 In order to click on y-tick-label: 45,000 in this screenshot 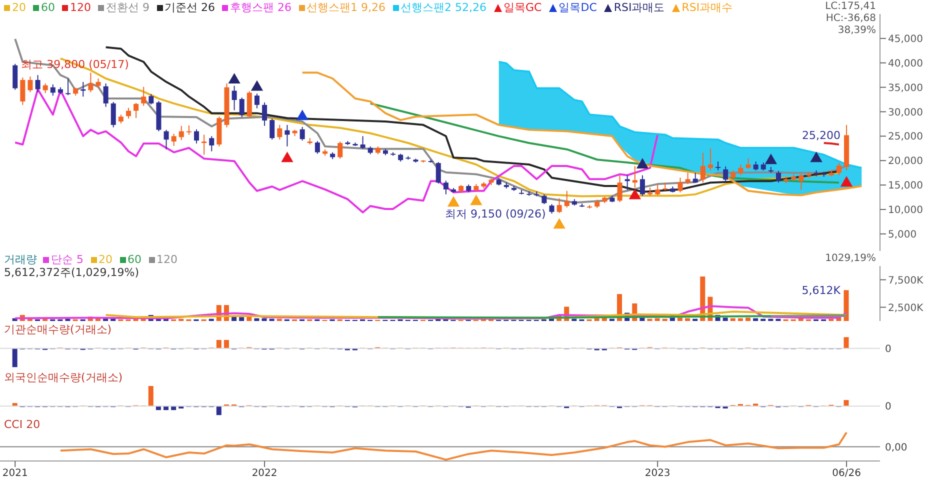, I will do `click(905, 39)`.